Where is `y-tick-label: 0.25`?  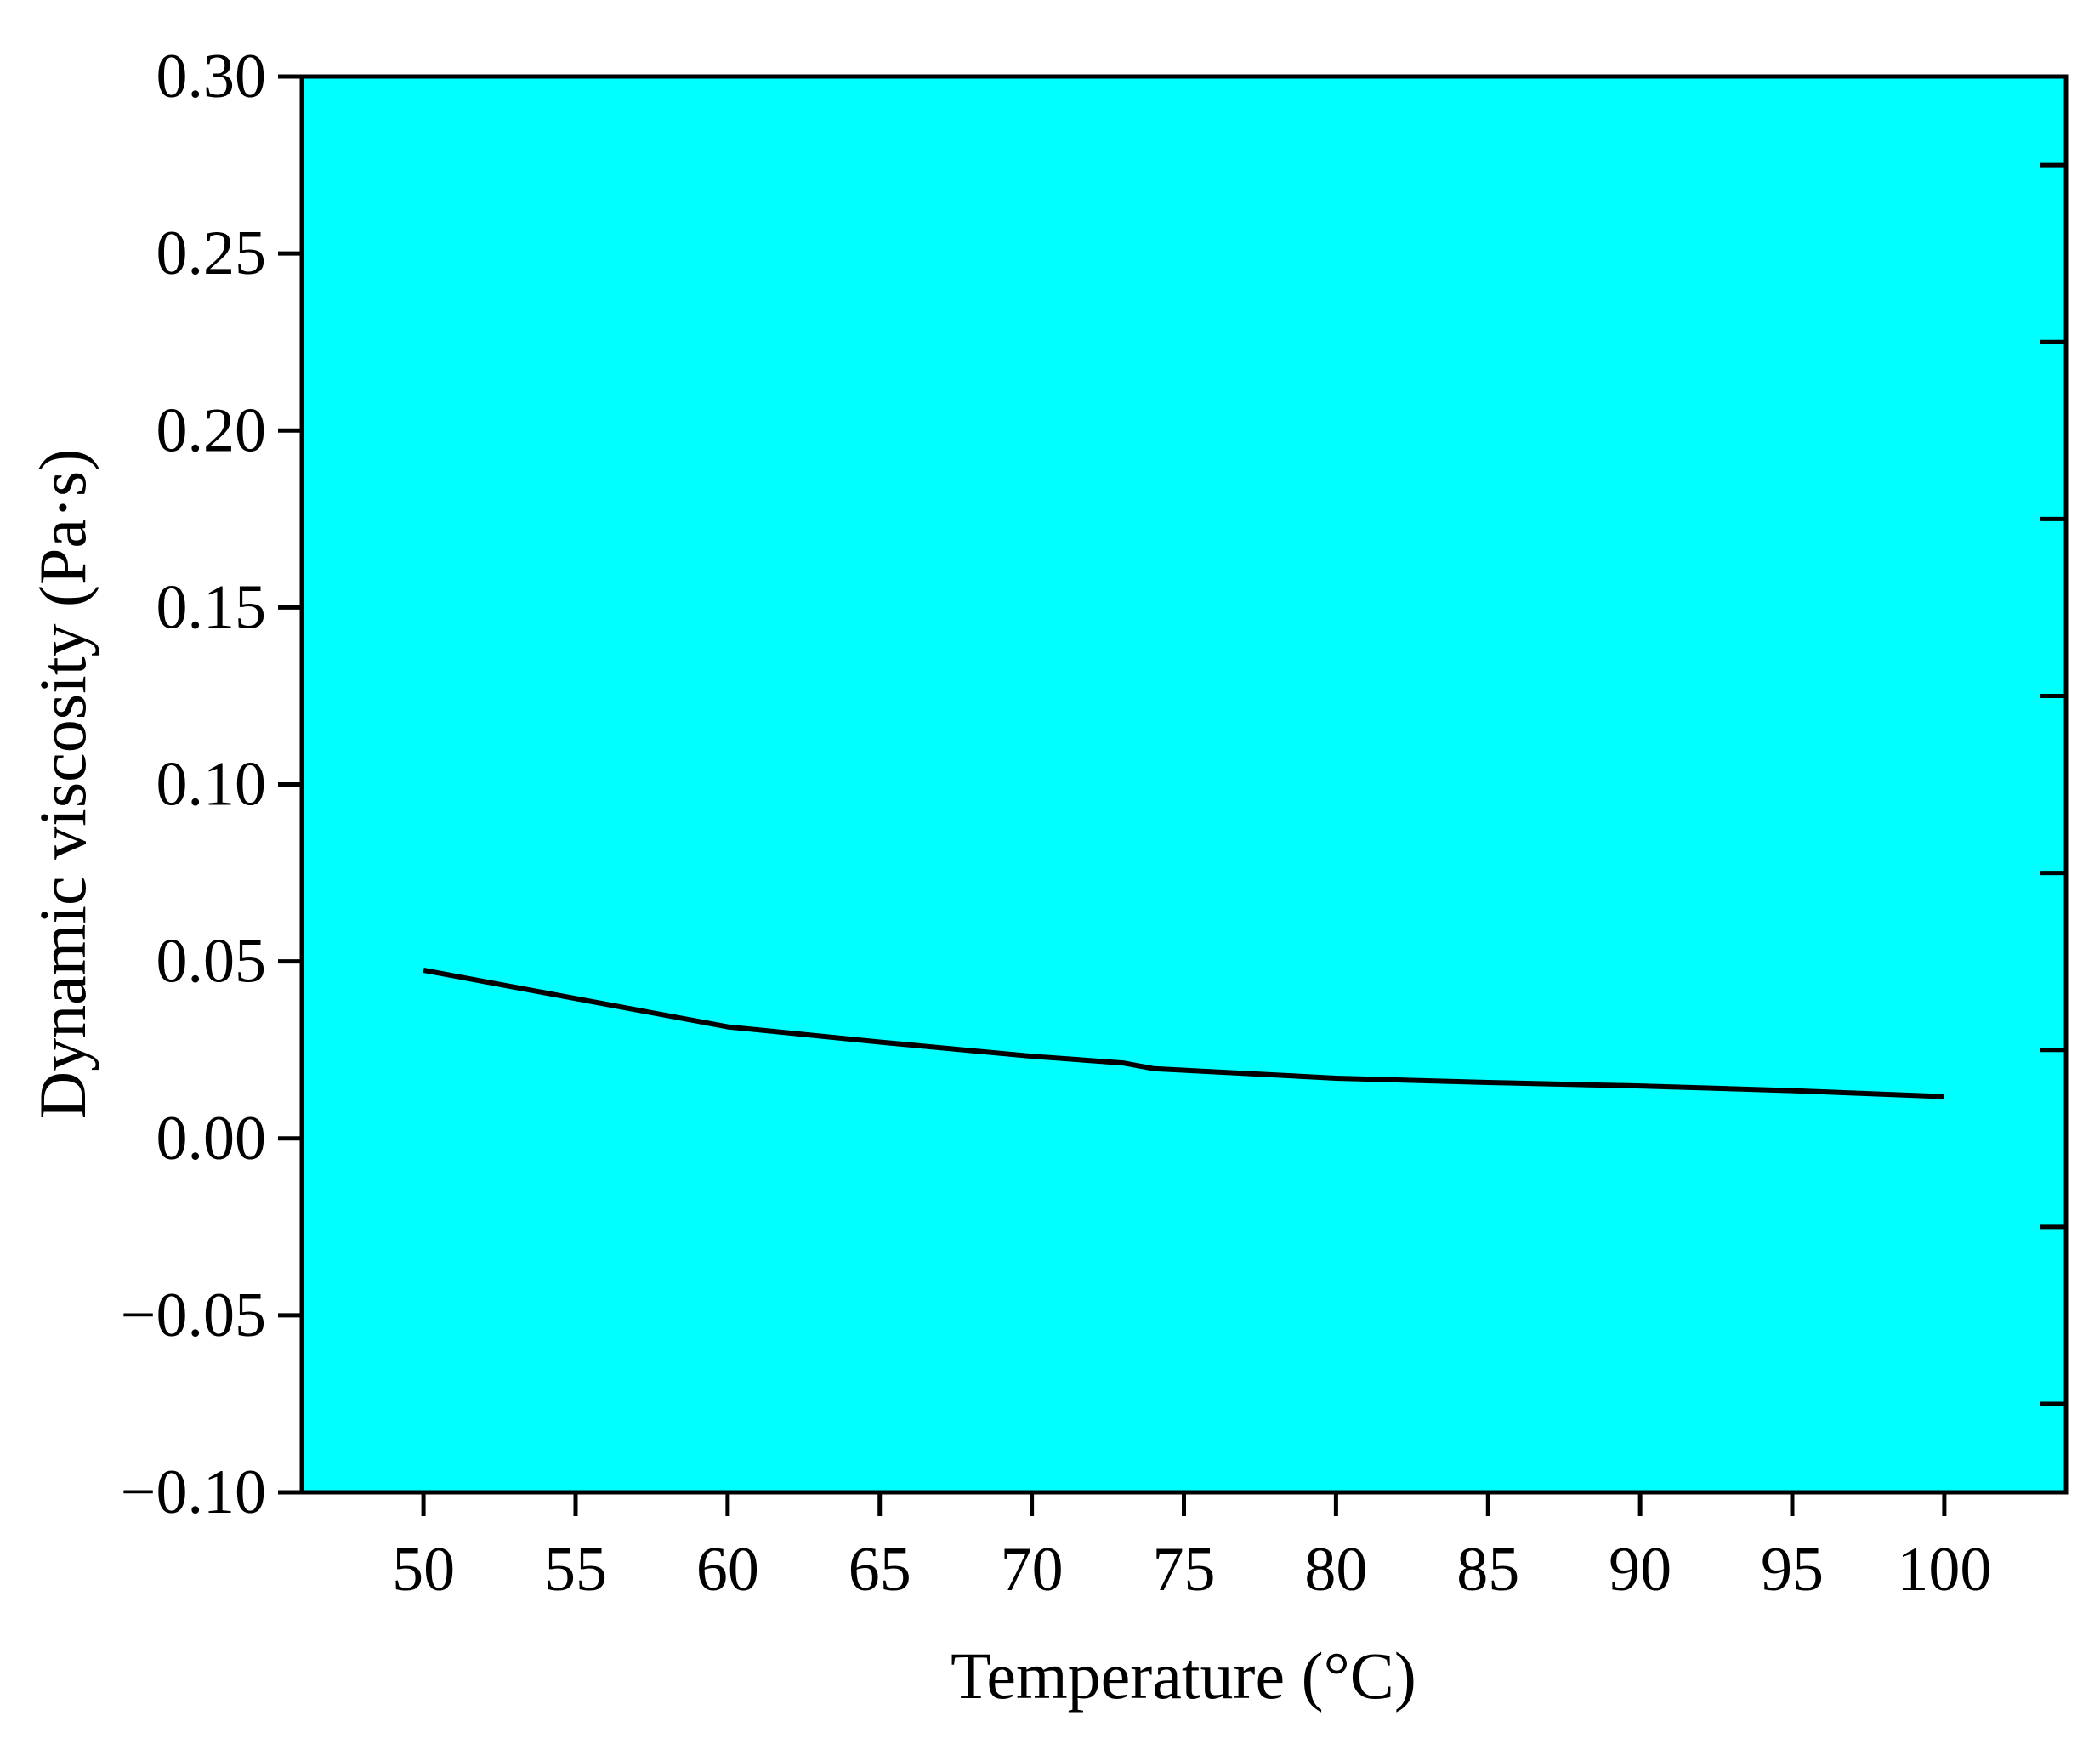
y-tick-label: 0.25 is located at coordinates (212, 253).